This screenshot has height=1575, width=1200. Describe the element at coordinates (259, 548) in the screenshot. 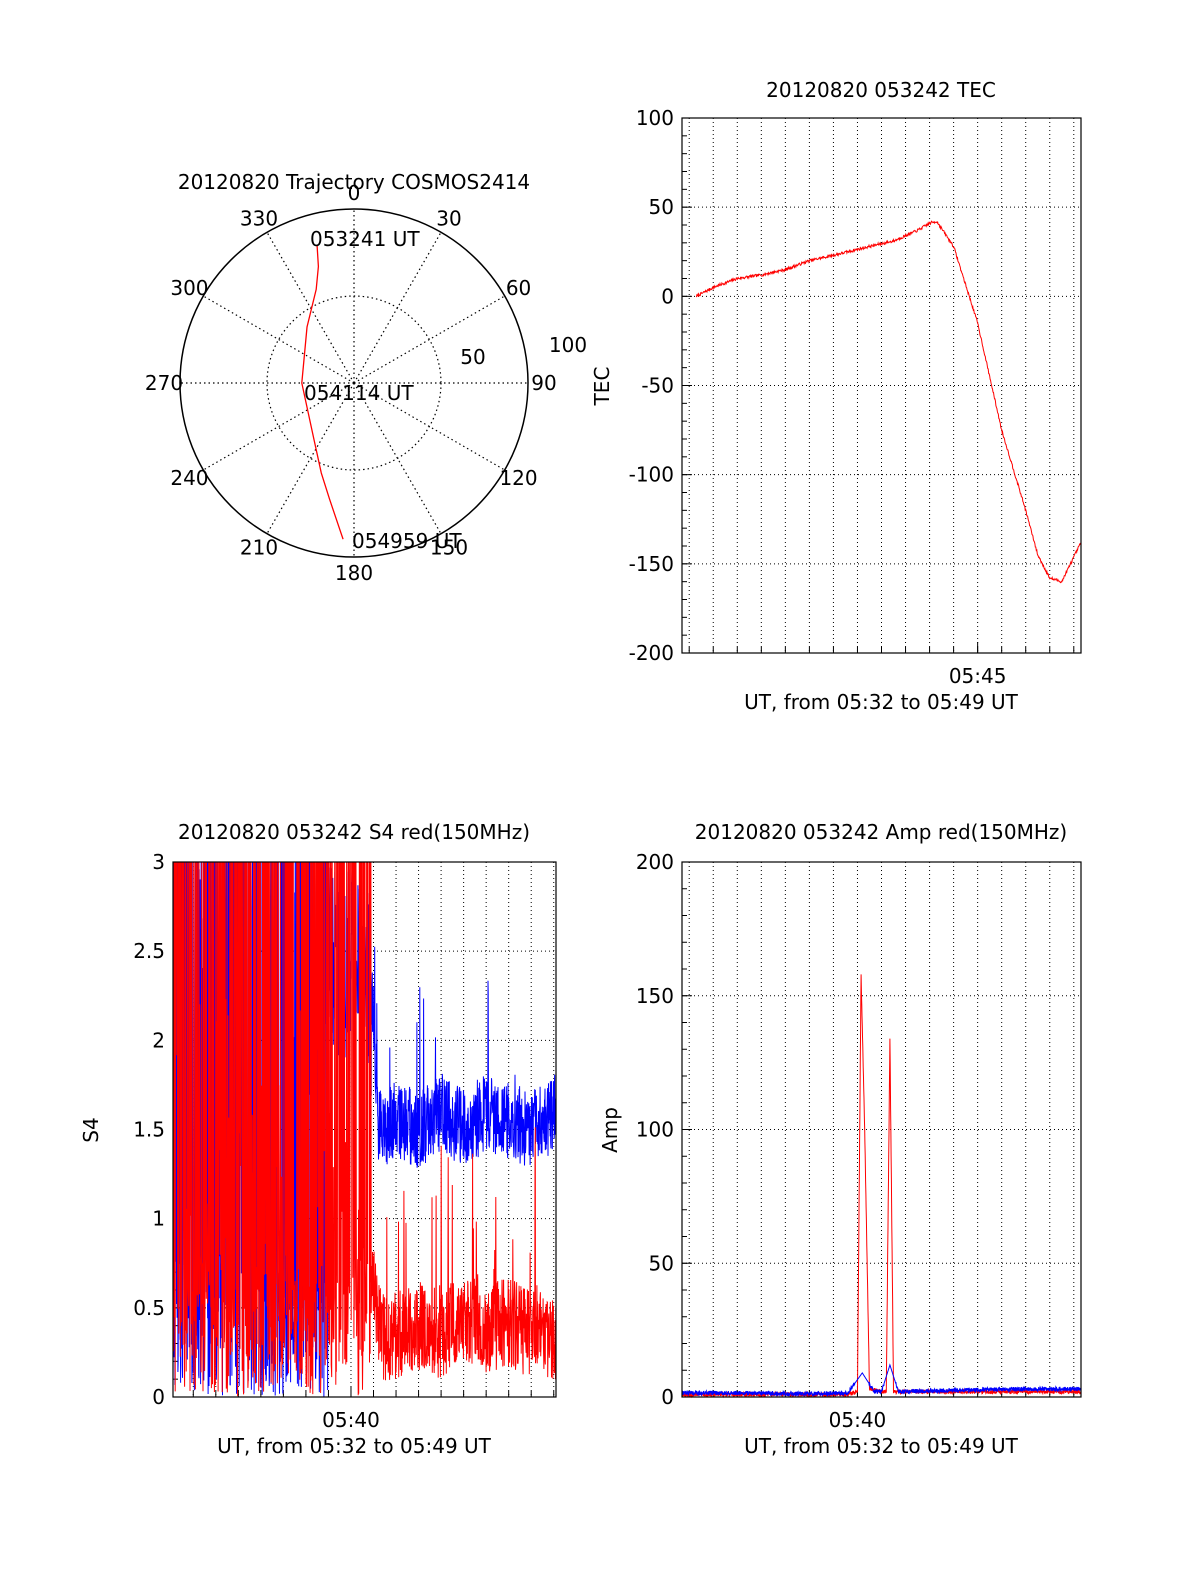

I see `polar-azimuth-label: 210` at that location.